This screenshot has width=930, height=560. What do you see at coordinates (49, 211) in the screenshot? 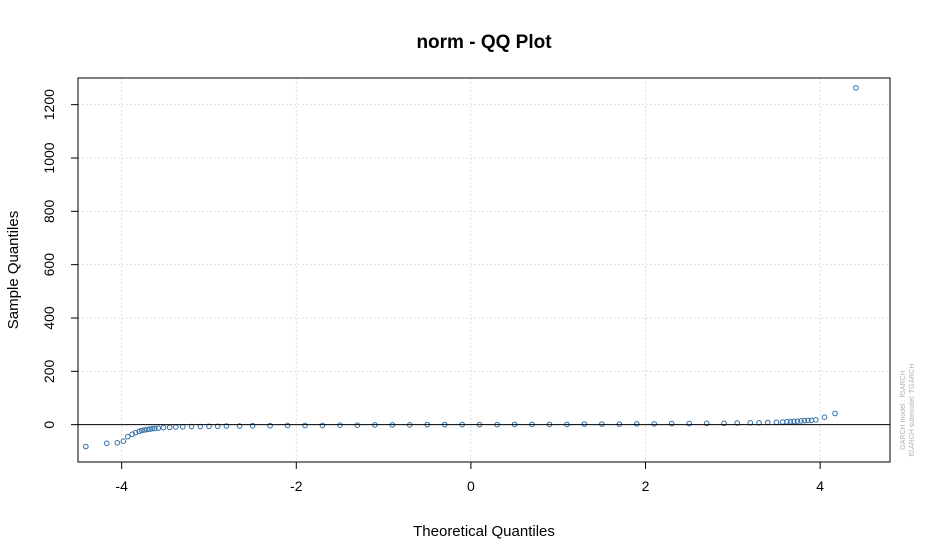
I see `y-tick-label: 800` at bounding box center [49, 211].